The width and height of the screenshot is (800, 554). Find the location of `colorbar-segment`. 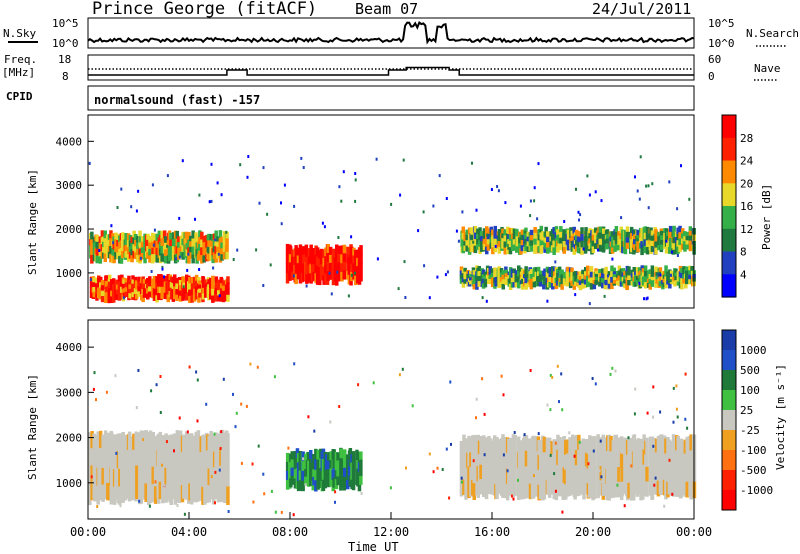

colorbar-segment is located at coordinates (729, 149).